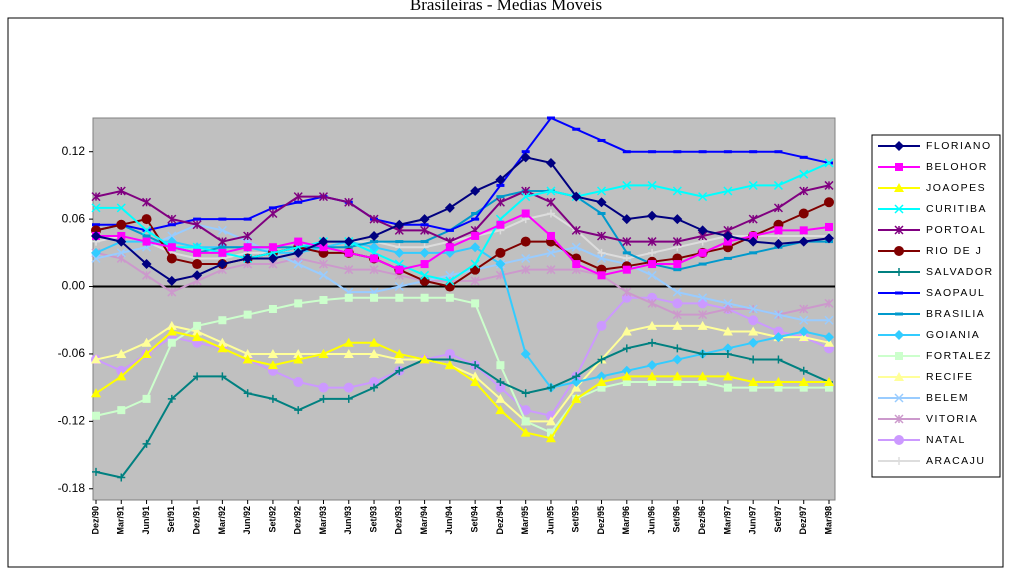  Describe the element at coordinates (449, 520) in the screenshot. I see `x-tick-label: Jun/94` at that location.